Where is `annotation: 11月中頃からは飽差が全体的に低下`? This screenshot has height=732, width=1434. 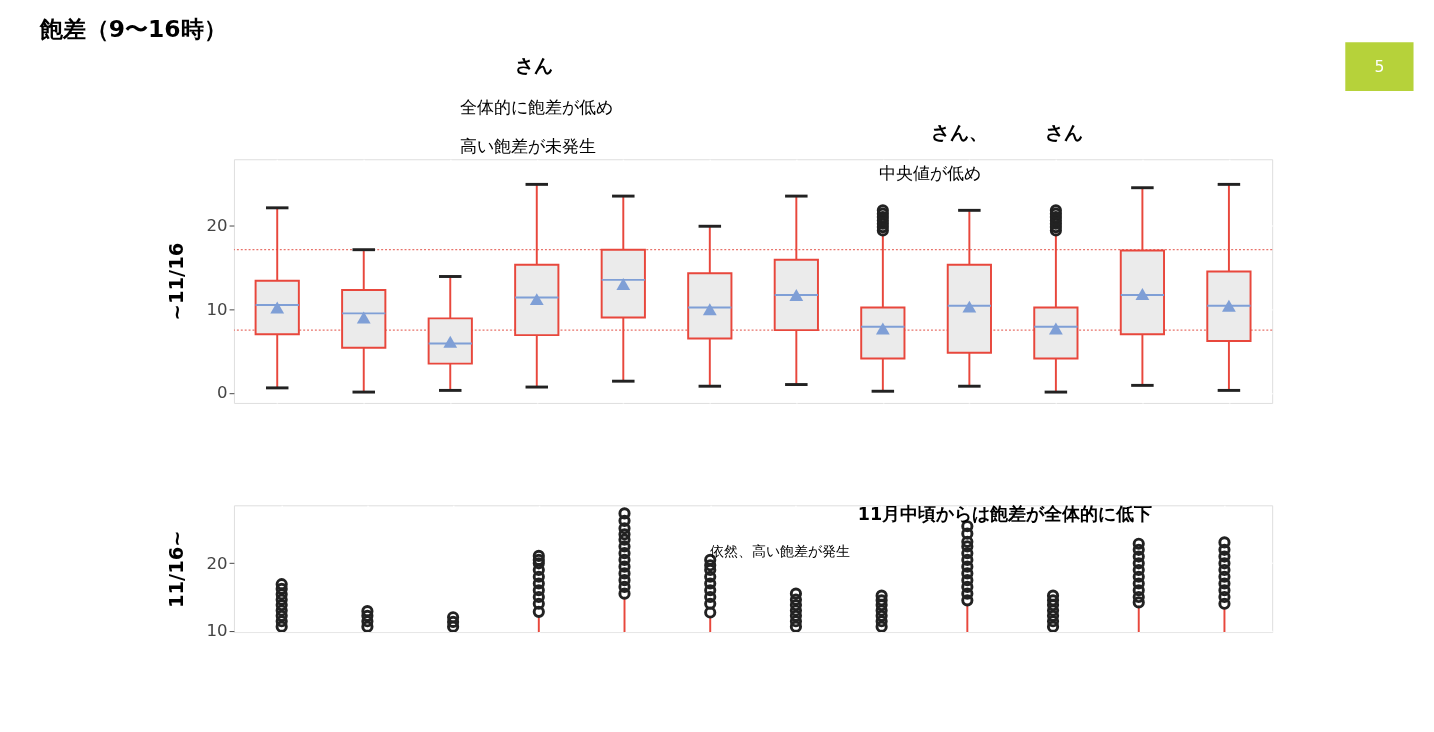
annotation: 11月中頃からは飽差が全体的に低下 is located at coordinates (1005, 513).